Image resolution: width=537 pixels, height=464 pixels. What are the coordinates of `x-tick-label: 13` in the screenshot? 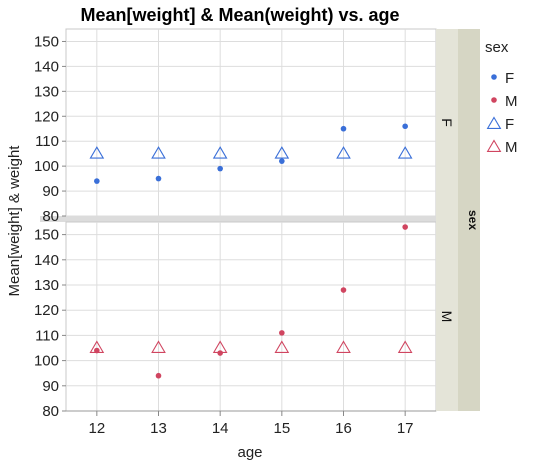 It's located at (158, 428).